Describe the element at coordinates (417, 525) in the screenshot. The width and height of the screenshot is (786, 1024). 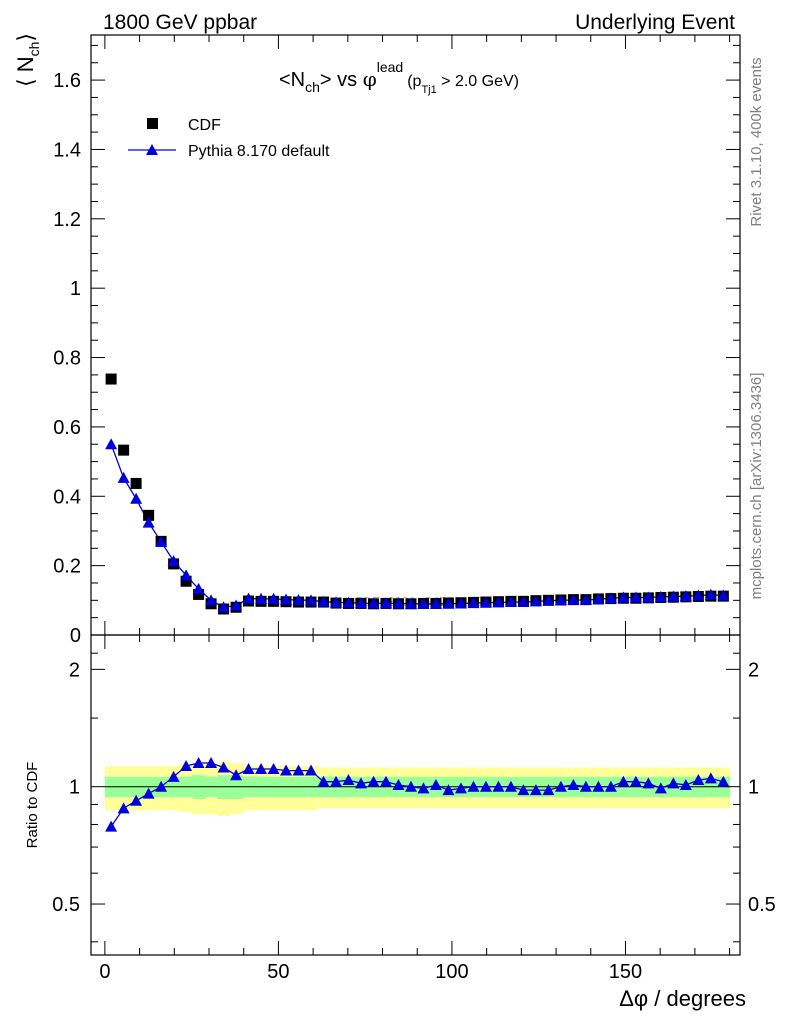
I see `pythia-series-line` at that location.